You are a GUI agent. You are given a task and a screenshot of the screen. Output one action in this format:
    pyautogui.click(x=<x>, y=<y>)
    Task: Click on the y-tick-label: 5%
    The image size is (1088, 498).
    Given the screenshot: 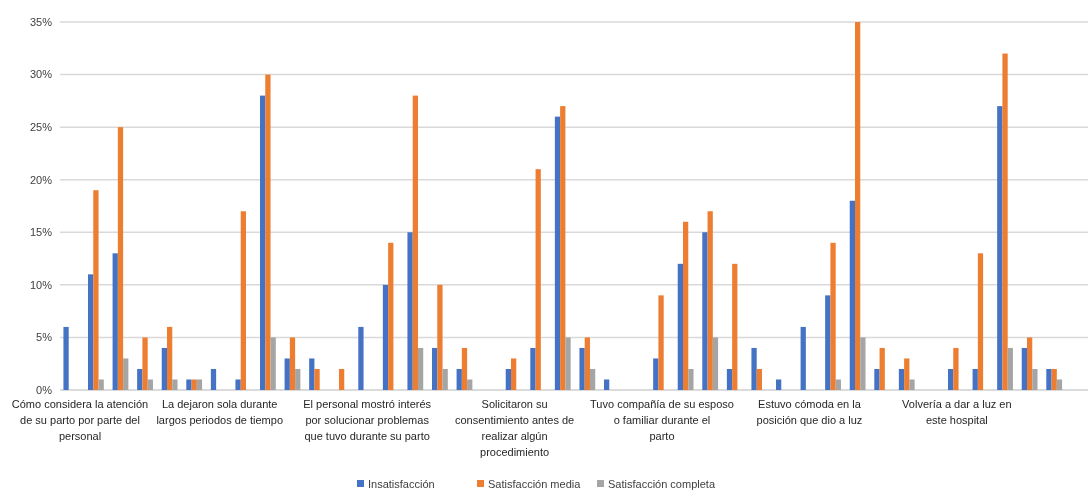 What is the action you would take?
    pyautogui.click(x=44, y=337)
    